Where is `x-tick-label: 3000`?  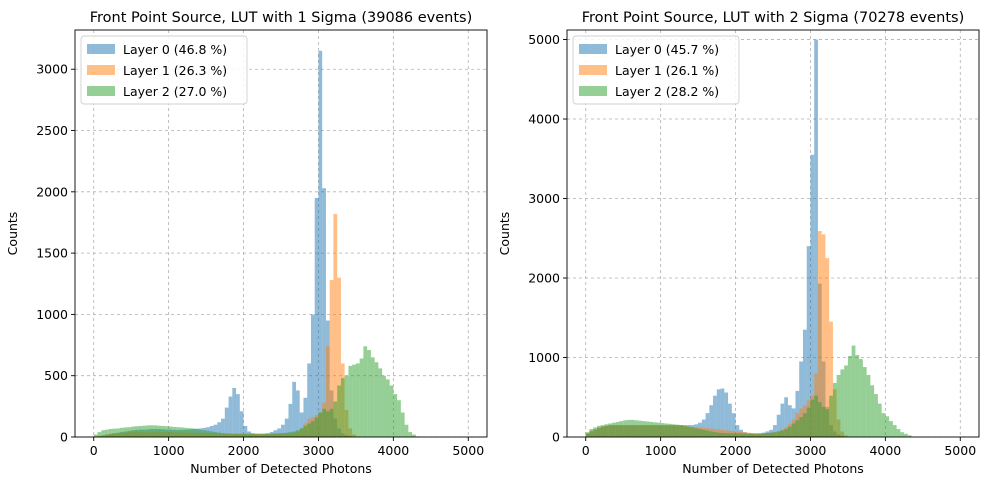
x-tick-label: 3000 is located at coordinates (319, 450).